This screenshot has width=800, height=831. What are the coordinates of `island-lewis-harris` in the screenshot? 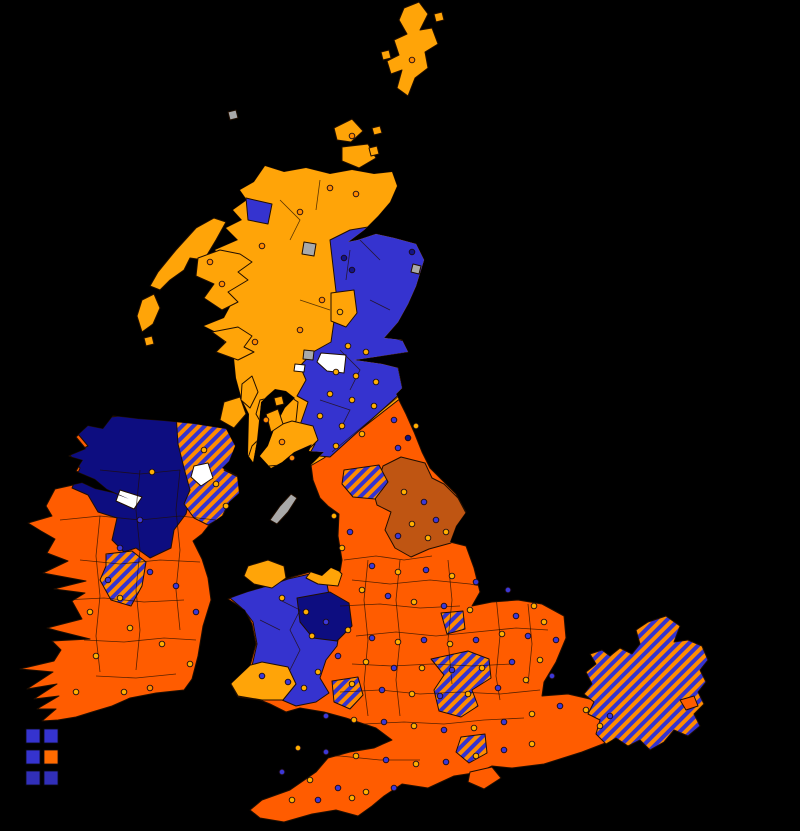 It's located at (188, 254).